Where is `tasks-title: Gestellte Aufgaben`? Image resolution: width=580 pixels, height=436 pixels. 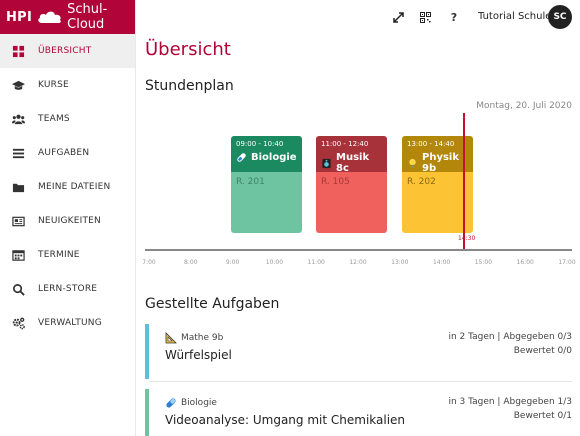
tasks-title: Gestellte Aufgaben is located at coordinates (212, 304).